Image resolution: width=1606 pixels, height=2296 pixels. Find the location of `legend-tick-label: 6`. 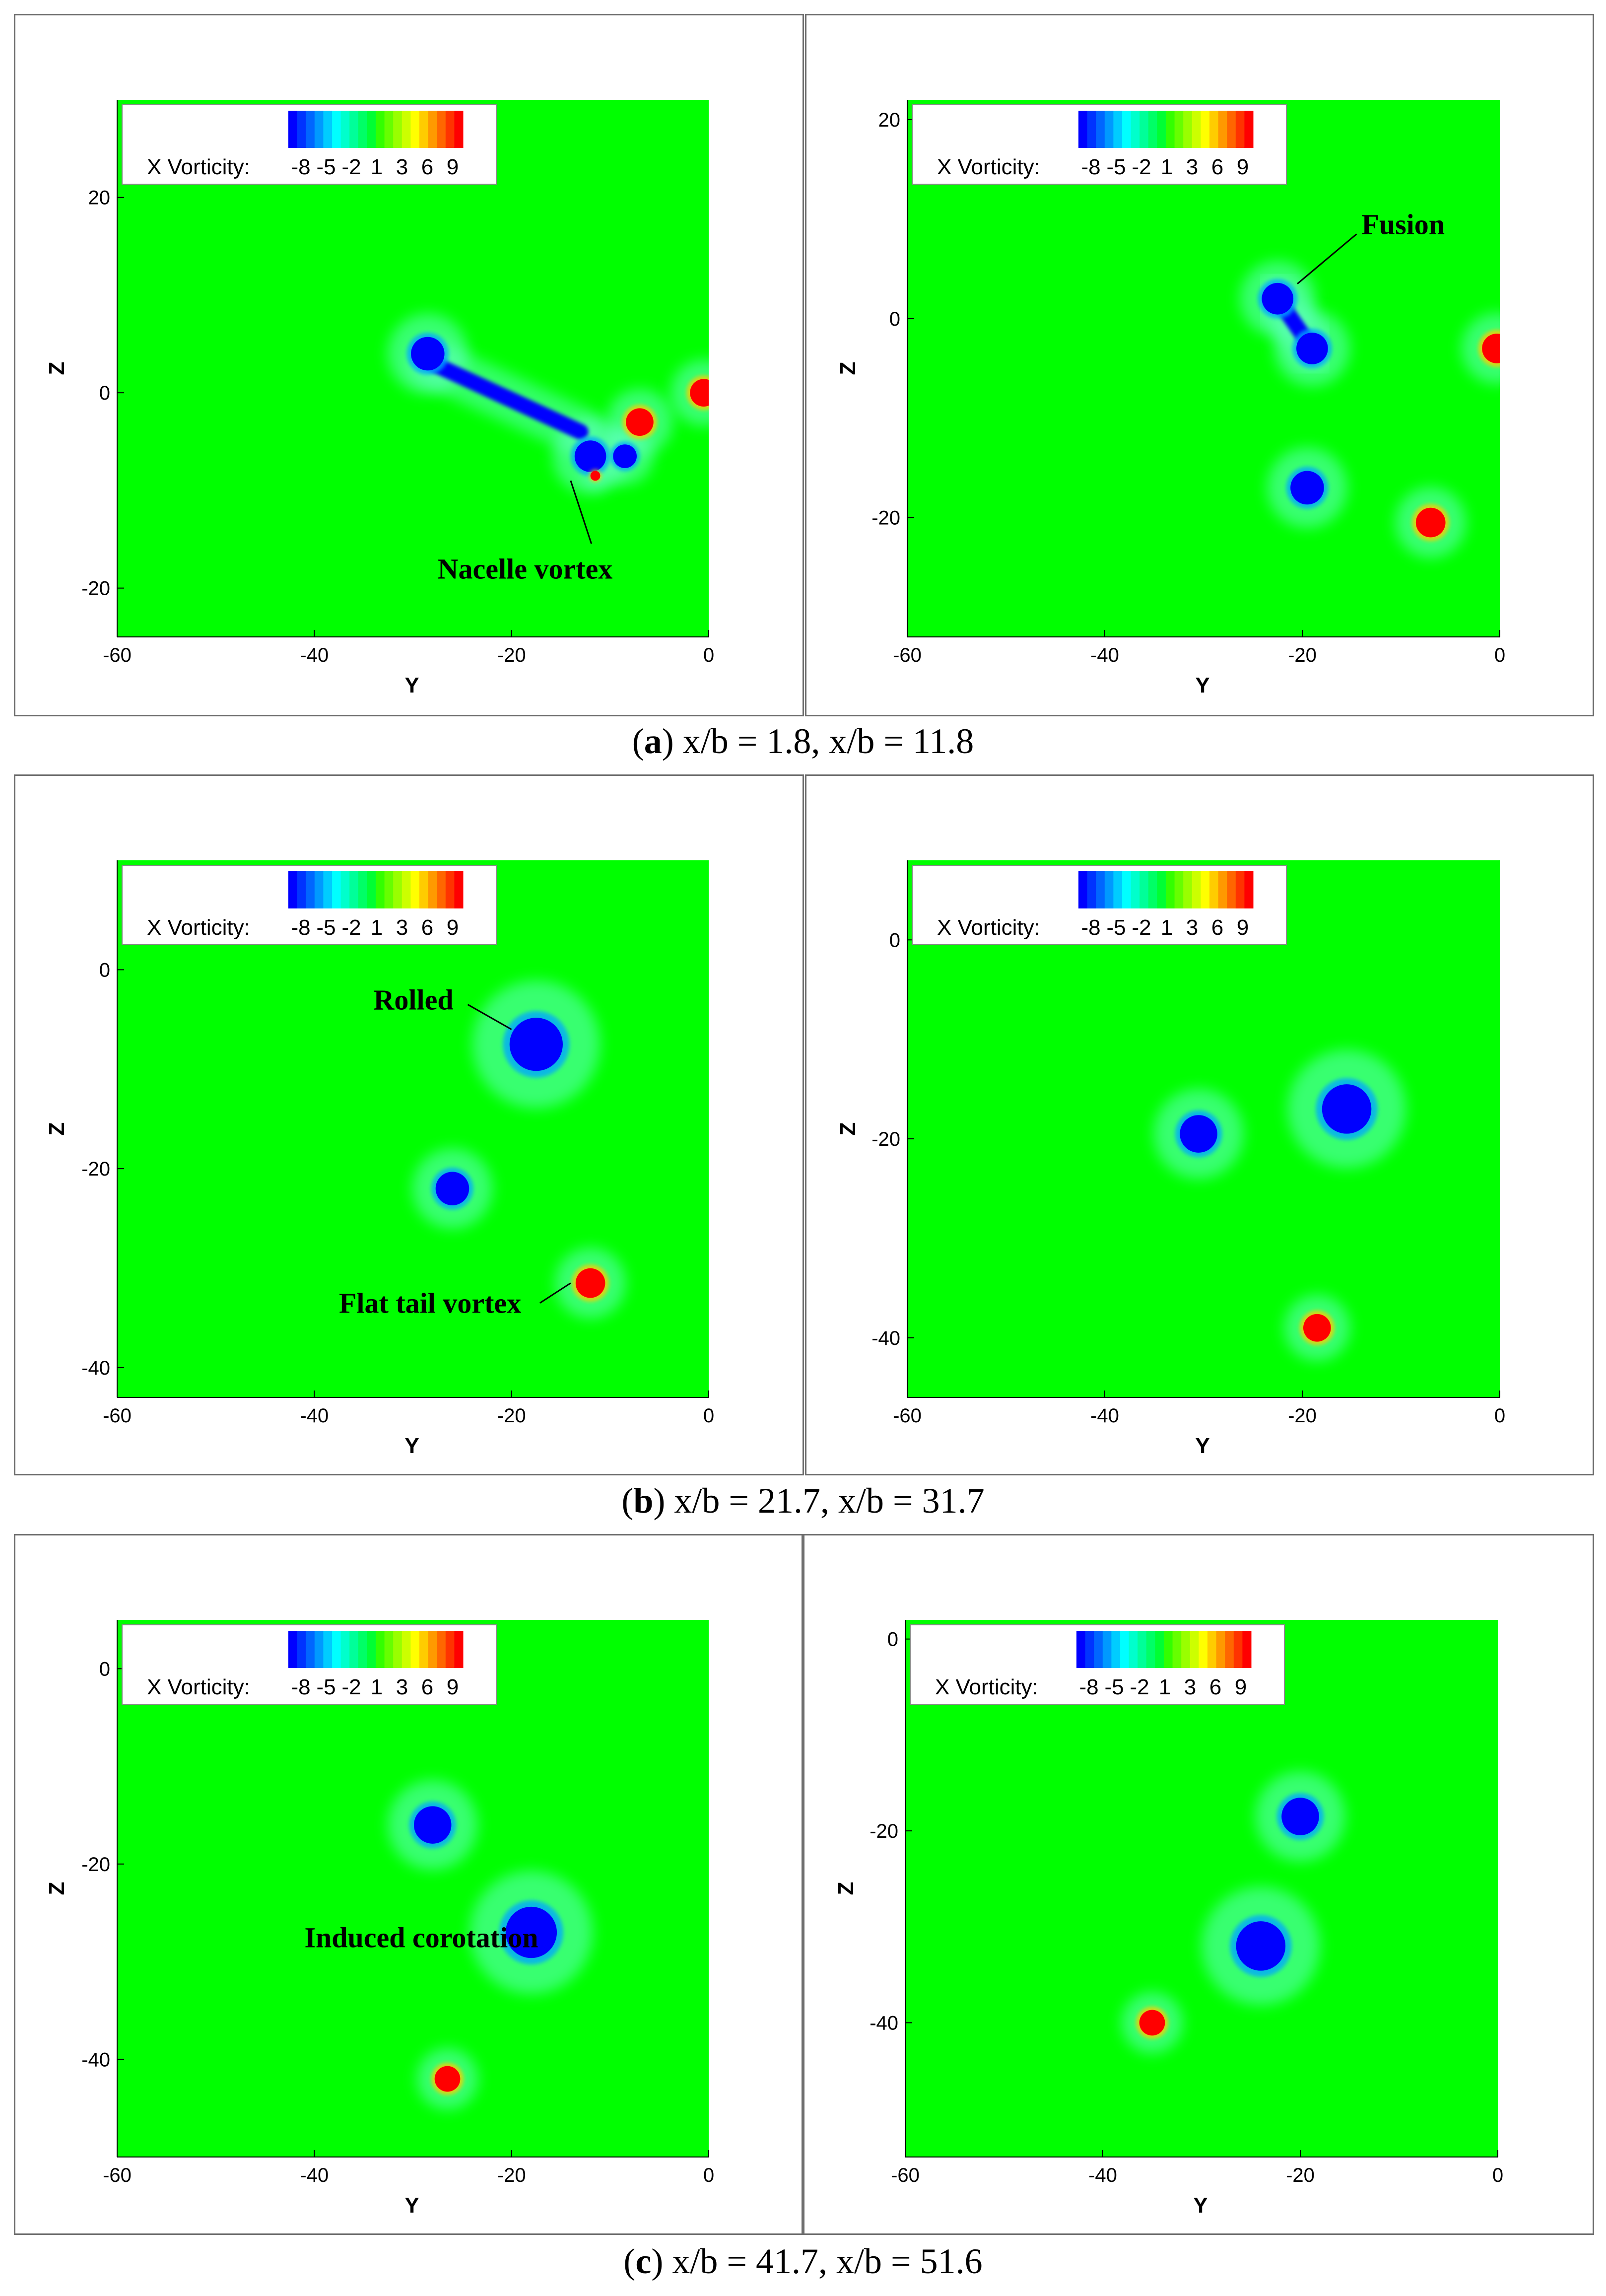

legend-tick-label: 6 is located at coordinates (427, 928).